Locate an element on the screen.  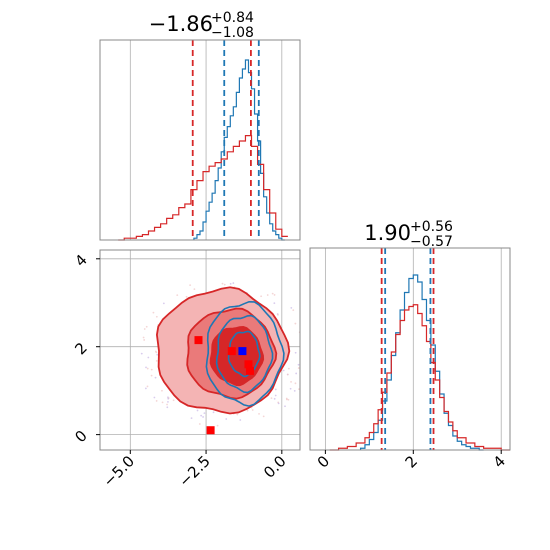
param-2-title-median: 1.90 is located at coordinates (387, 233).